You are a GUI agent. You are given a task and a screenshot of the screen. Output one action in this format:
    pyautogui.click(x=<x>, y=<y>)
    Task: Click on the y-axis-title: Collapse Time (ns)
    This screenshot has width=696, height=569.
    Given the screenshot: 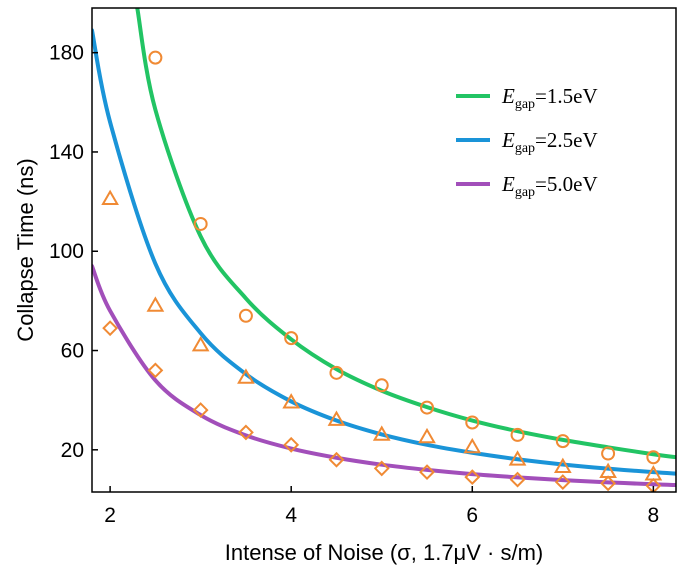 What is the action you would take?
    pyautogui.click(x=25, y=249)
    